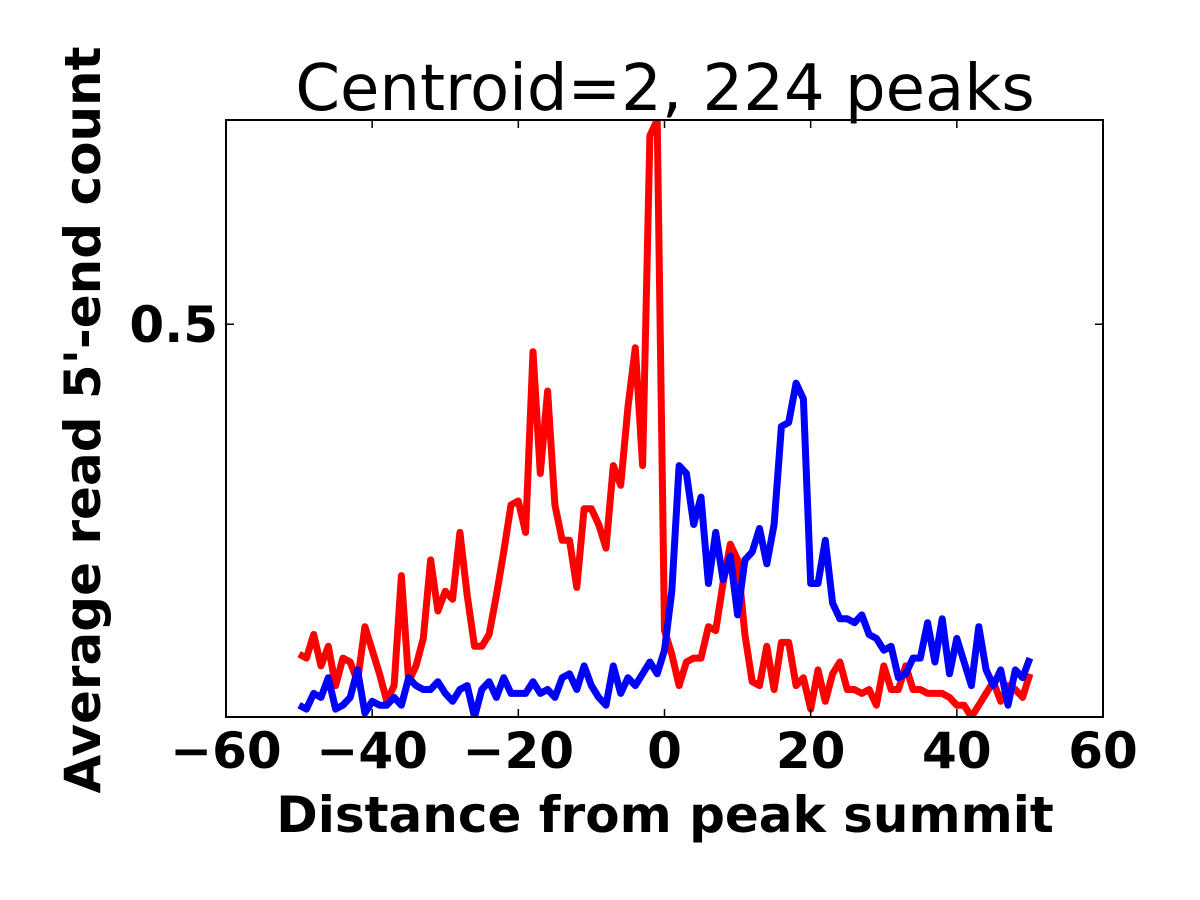 This screenshot has width=1200, height=900. What do you see at coordinates (664, 89) in the screenshot?
I see `chart-title: Centroid=2, 224 peaks` at bounding box center [664, 89].